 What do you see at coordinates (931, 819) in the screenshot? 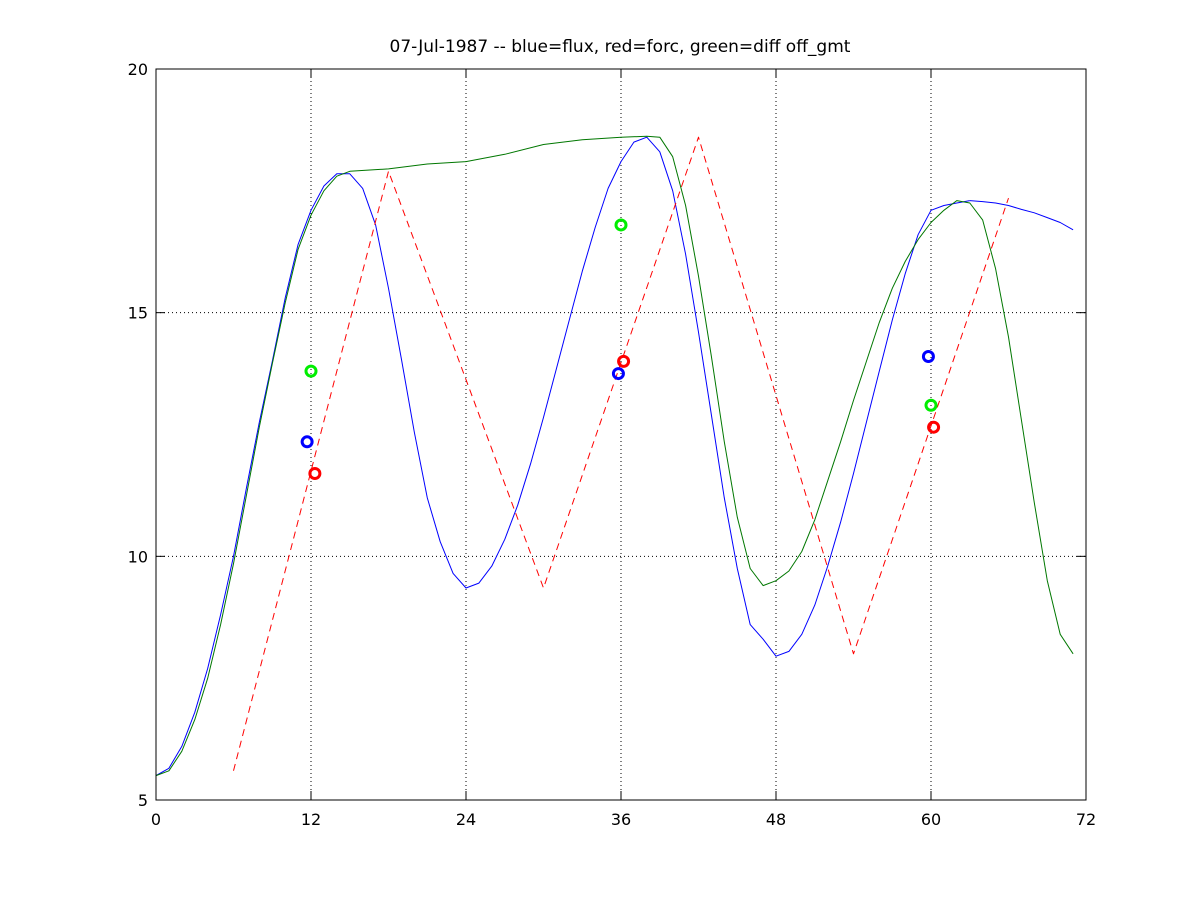
I see `x-tick-label: 60` at bounding box center [931, 819].